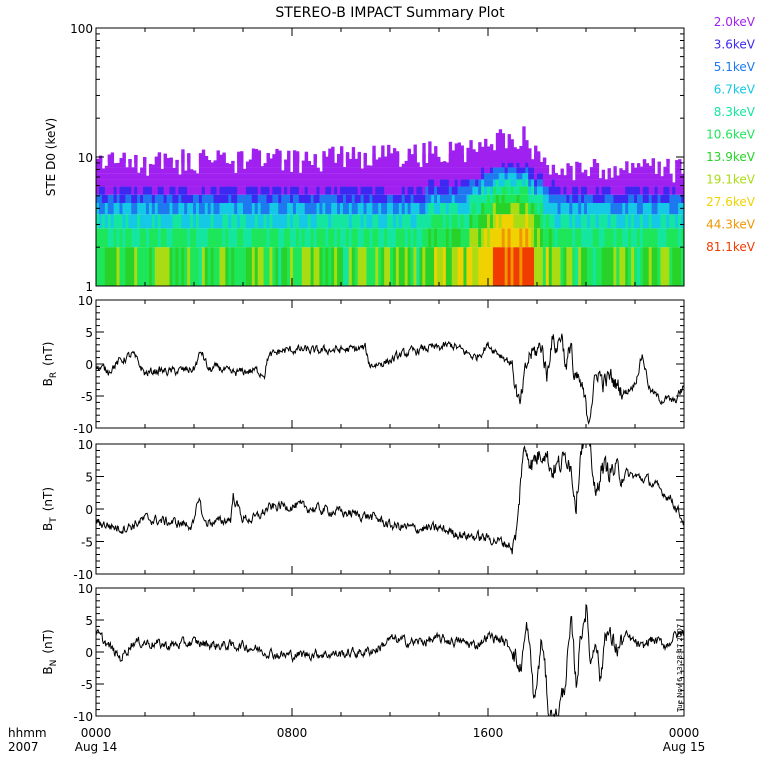  I want to click on legend-entry: 27.6keV, so click(731, 202).